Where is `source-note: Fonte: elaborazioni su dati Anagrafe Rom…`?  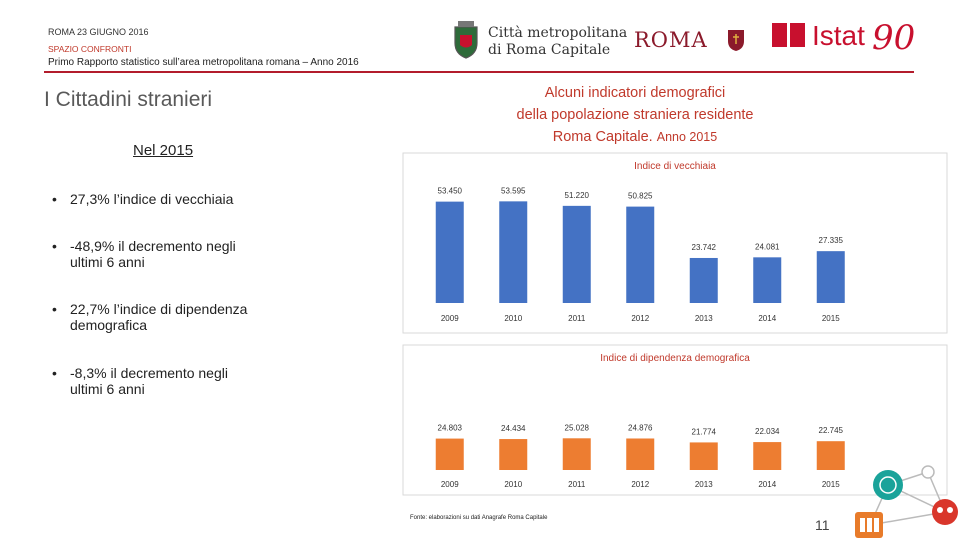
source-note: Fonte: elaborazioni su dati Anagrafe Rom… is located at coordinates (479, 518).